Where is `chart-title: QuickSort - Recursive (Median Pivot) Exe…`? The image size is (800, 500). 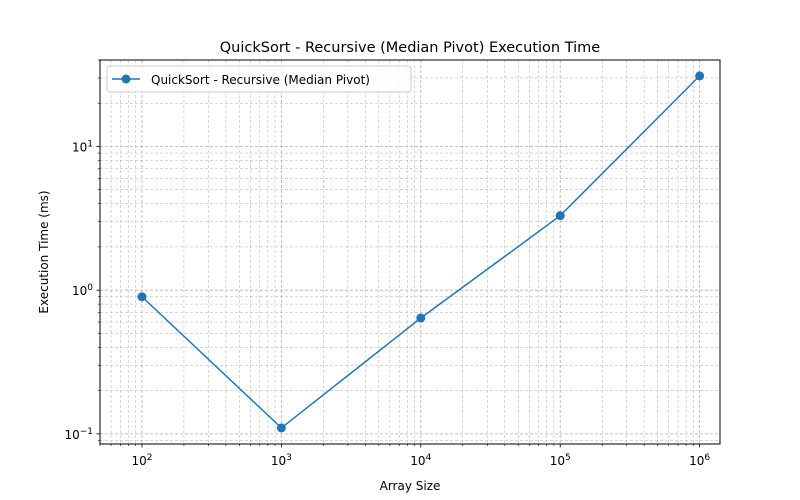 chart-title: QuickSort - Recursive (Median Pivot) Exe… is located at coordinates (410, 48).